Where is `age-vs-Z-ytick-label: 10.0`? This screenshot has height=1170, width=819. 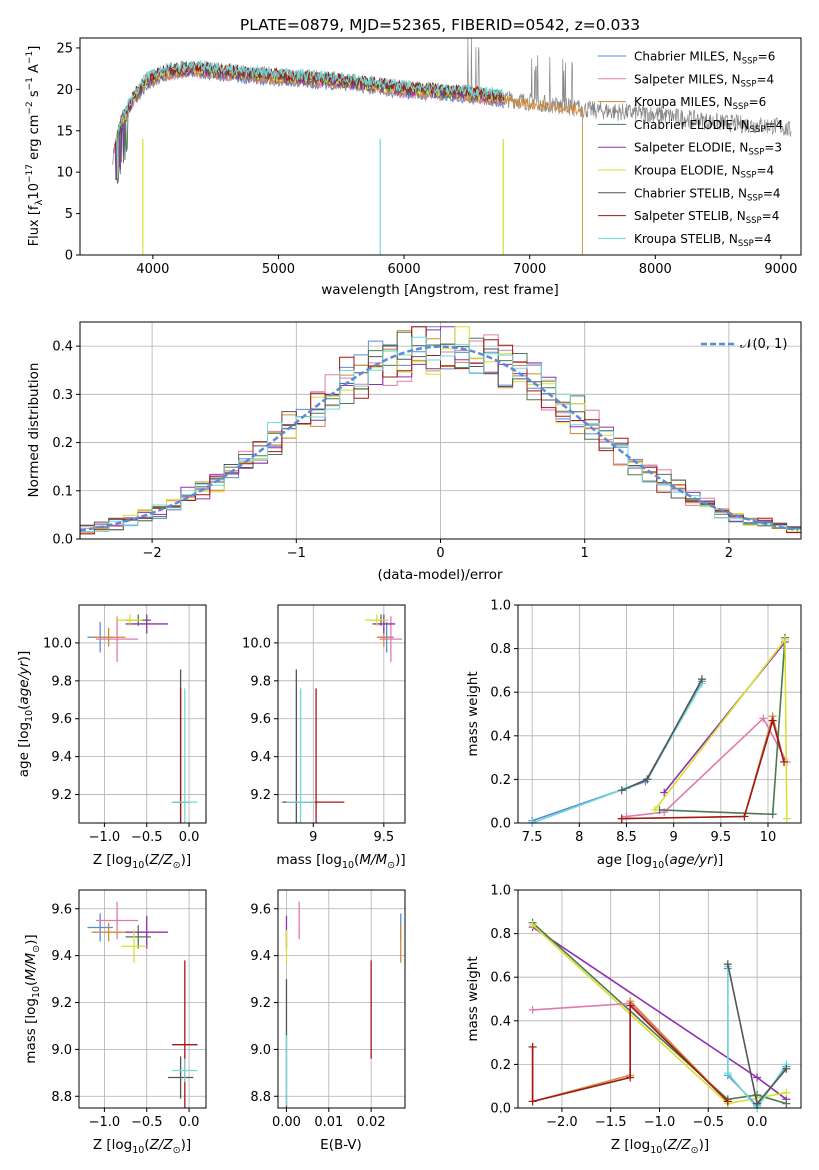 age-vs-Z-ytick-label: 10.0 is located at coordinates (57, 643).